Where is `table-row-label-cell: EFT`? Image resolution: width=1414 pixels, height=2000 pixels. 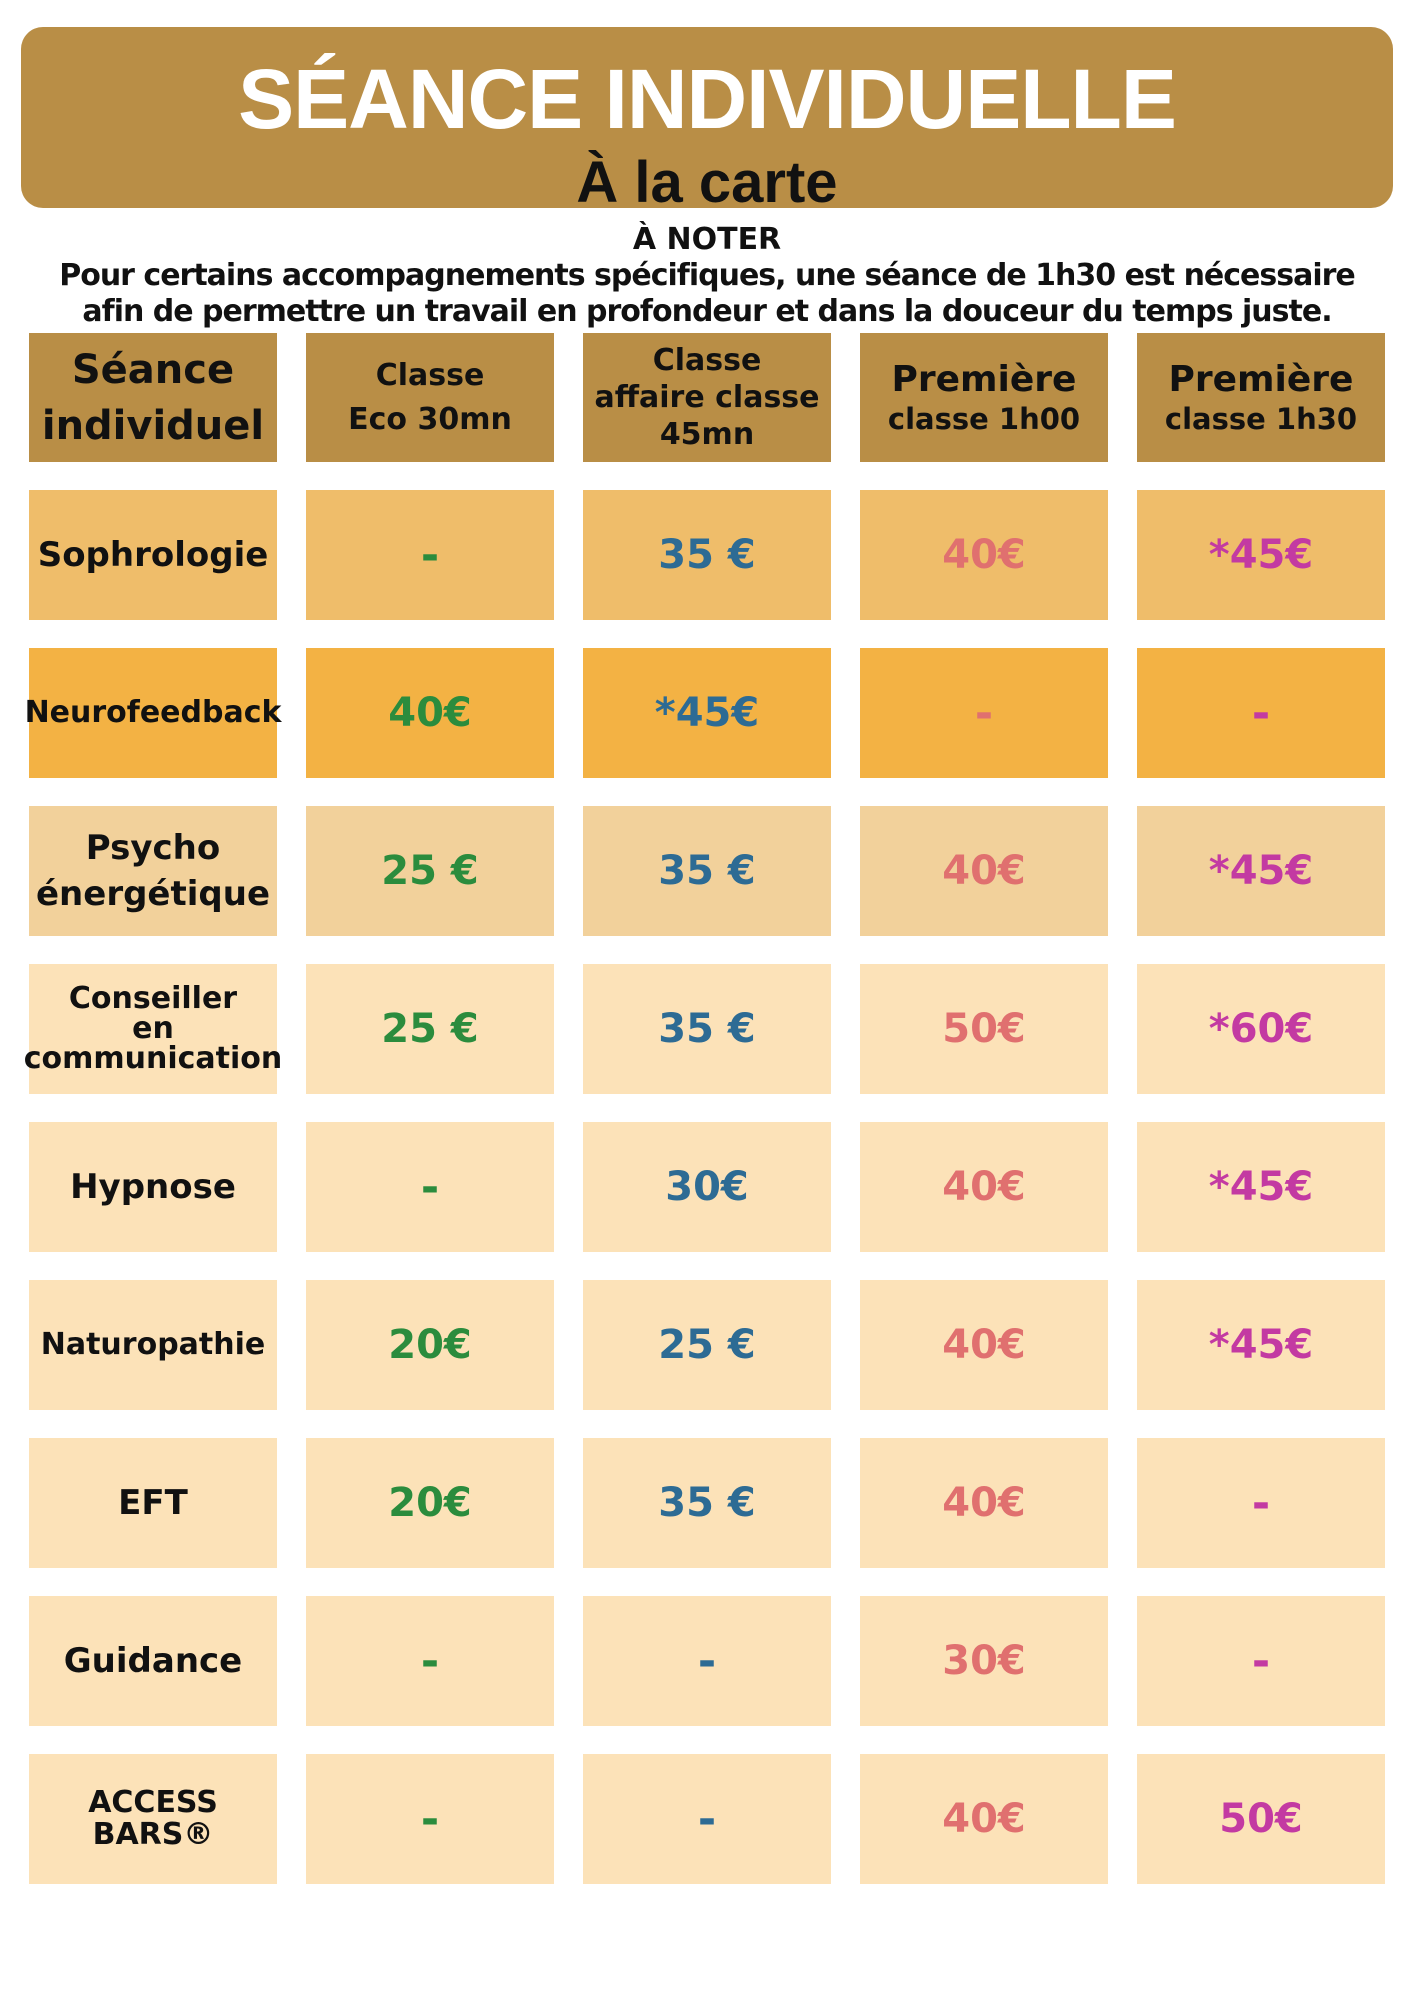 table-row-label-cell: EFT is located at coordinates (153, 1503).